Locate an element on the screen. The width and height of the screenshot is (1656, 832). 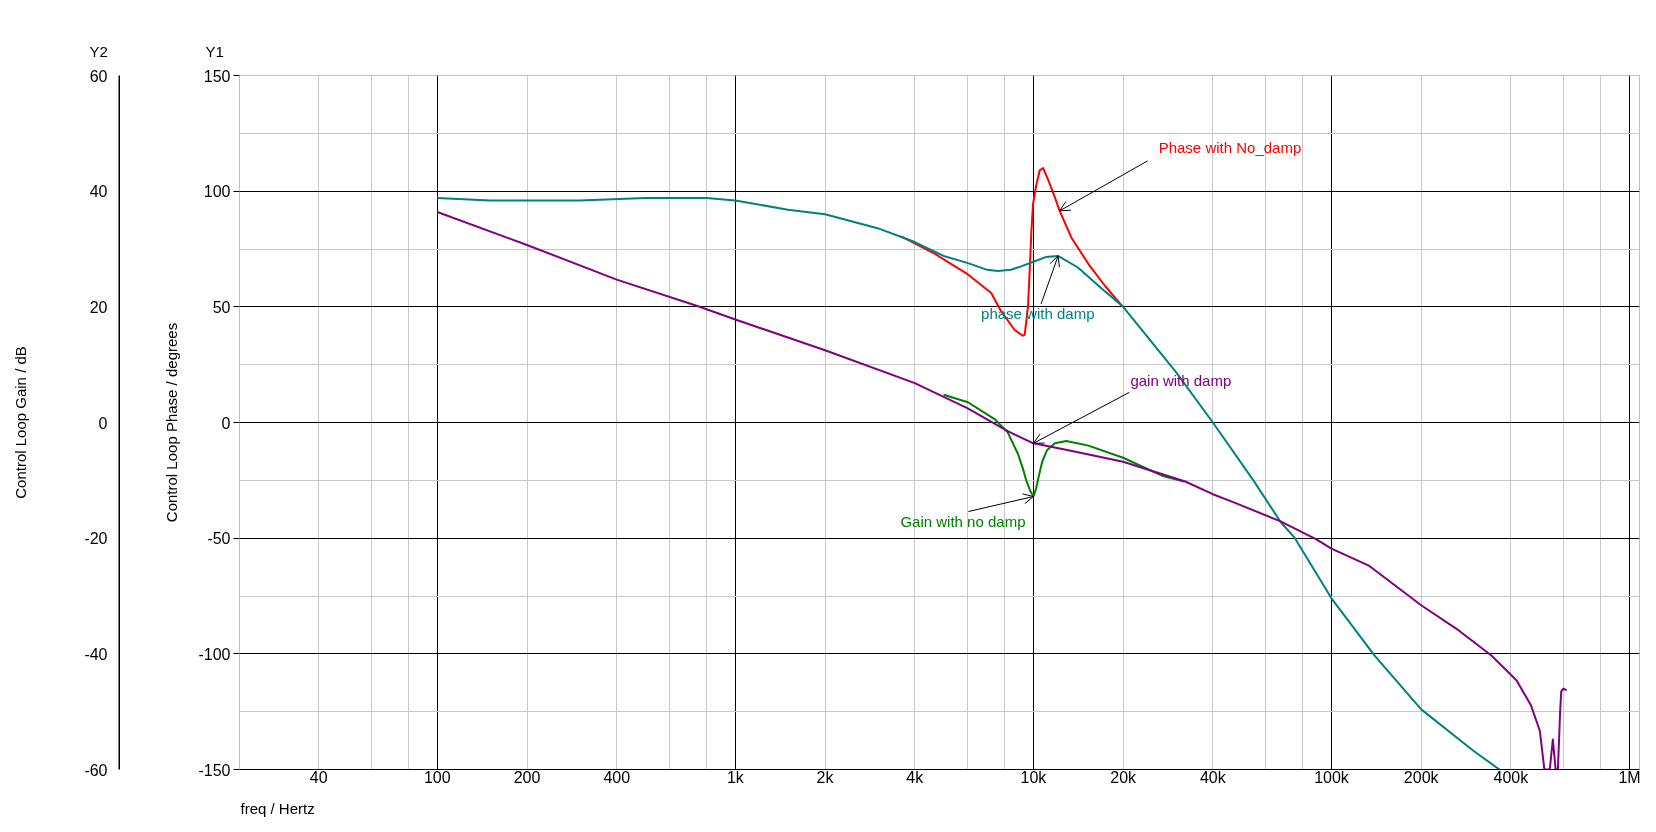
x-axis-title: freq / Hertz is located at coordinates (277, 808).